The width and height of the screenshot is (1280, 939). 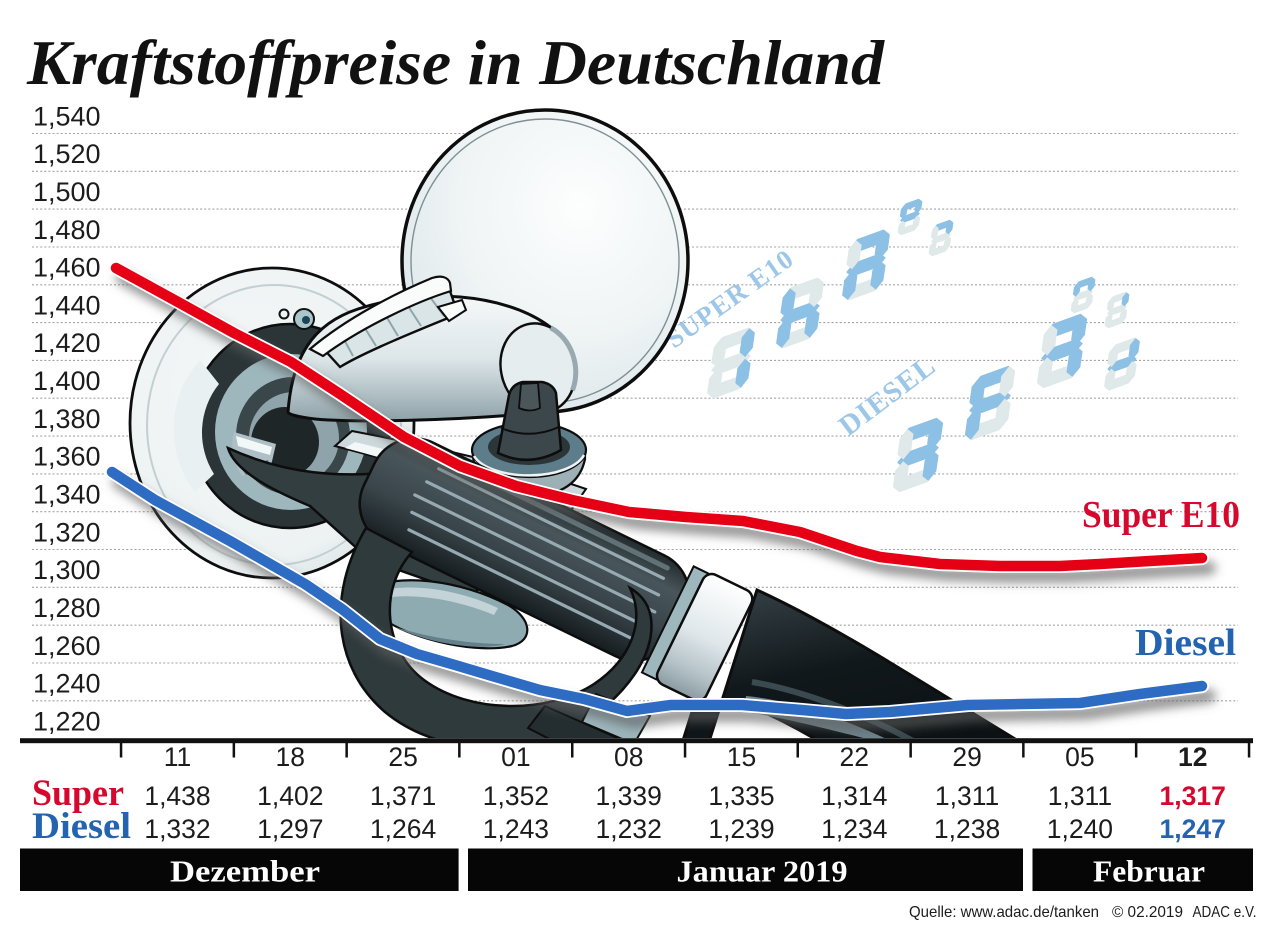 I want to click on svg-text: 1,260, so click(x=67, y=646).